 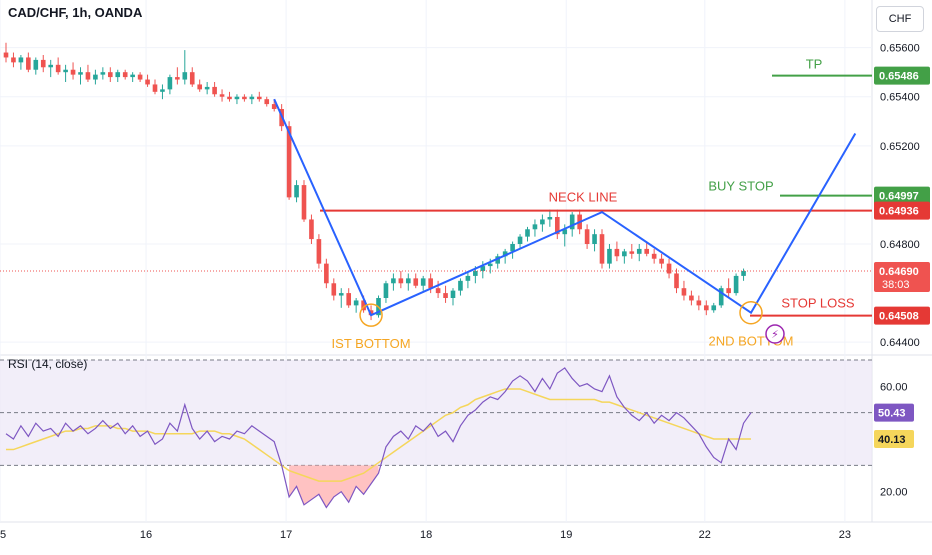 I want to click on x-tick-label: 15, so click(x=3, y=535).